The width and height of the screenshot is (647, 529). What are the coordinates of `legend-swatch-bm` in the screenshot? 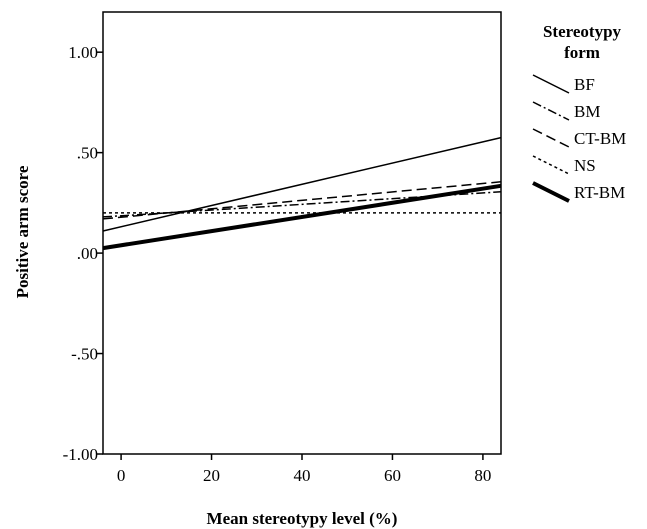 It's located at (551, 111).